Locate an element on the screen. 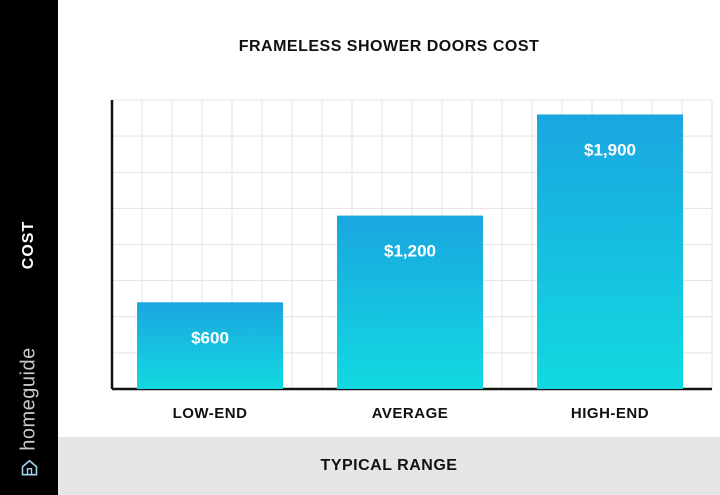 The image size is (720, 495). bar-value-label: $1,200 is located at coordinates (410, 251).